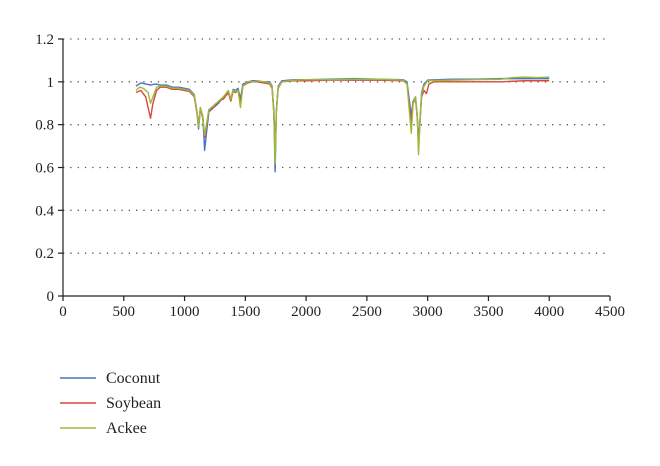 The image size is (660, 466). Describe the element at coordinates (549, 312) in the screenshot. I see `x-tick-label: 4000` at that location.